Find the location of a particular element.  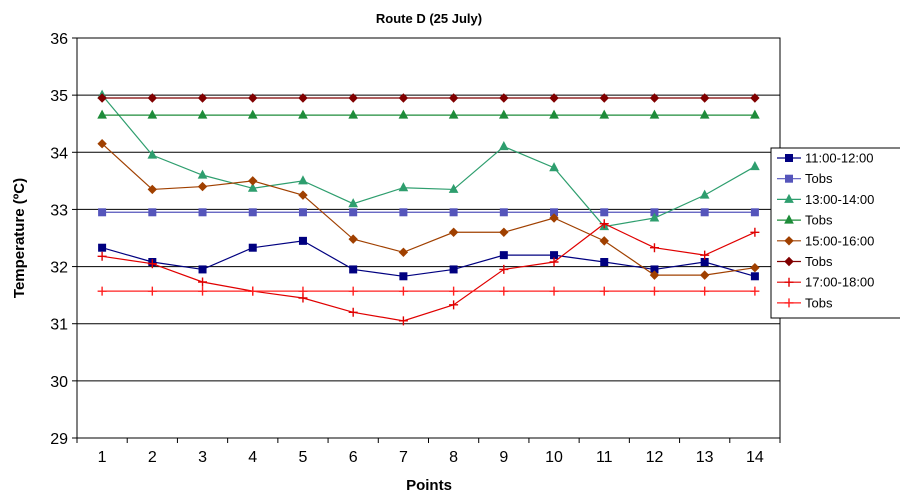

x-tick-label: 8 is located at coordinates (453, 457).